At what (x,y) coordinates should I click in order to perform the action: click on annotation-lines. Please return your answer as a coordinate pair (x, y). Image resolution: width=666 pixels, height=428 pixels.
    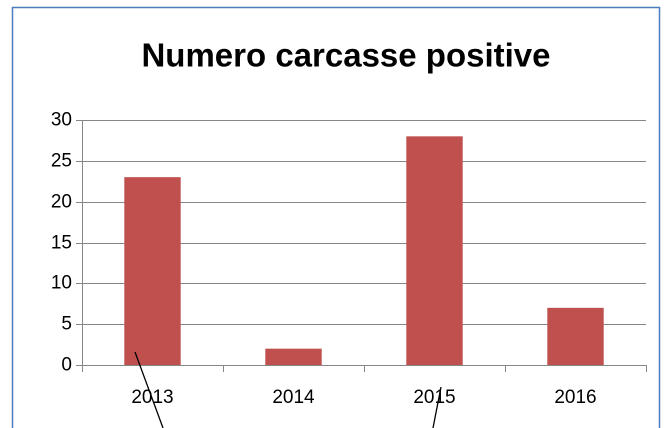
    Looking at the image, I should click on (288, 389).